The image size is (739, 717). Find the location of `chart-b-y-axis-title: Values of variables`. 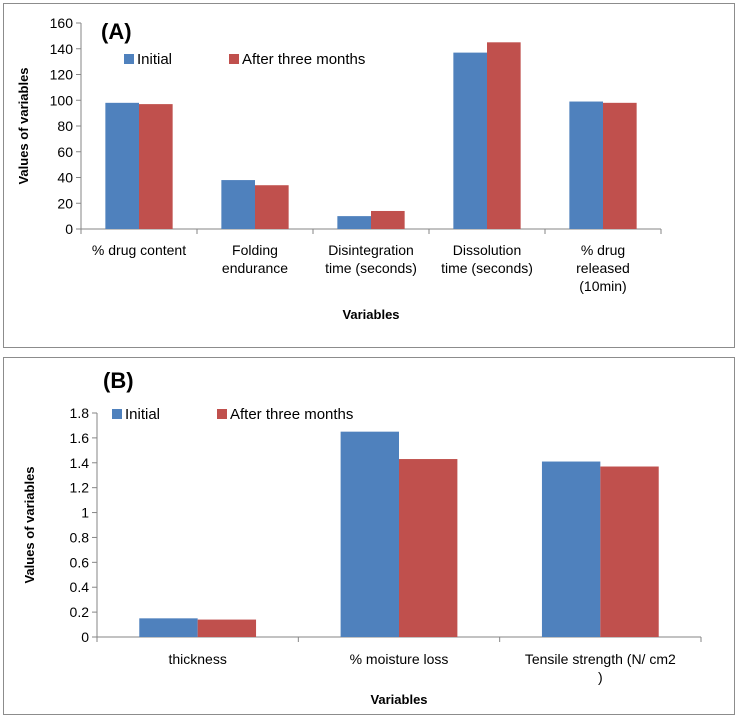

chart-b-y-axis-title: Values of variables is located at coordinates (29, 524).